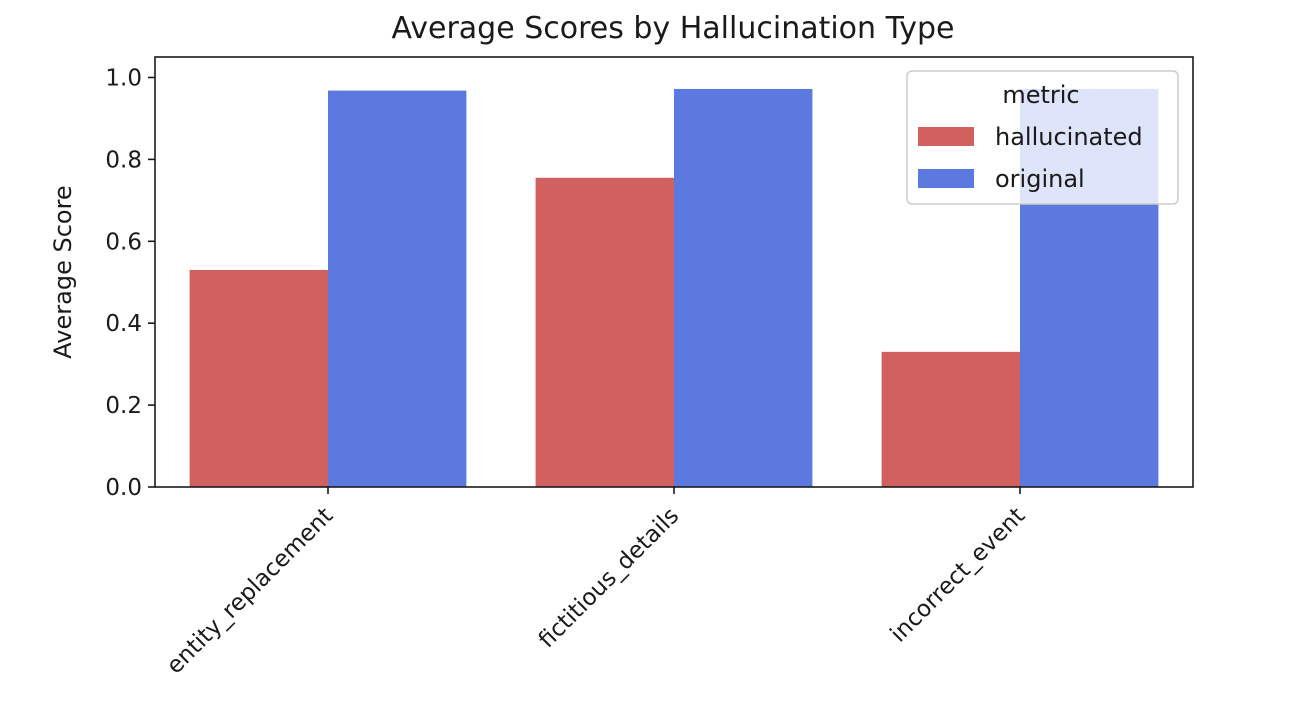 The width and height of the screenshot is (1300, 714). What do you see at coordinates (123, 78) in the screenshot?
I see `y-tick-label: 1.0` at bounding box center [123, 78].